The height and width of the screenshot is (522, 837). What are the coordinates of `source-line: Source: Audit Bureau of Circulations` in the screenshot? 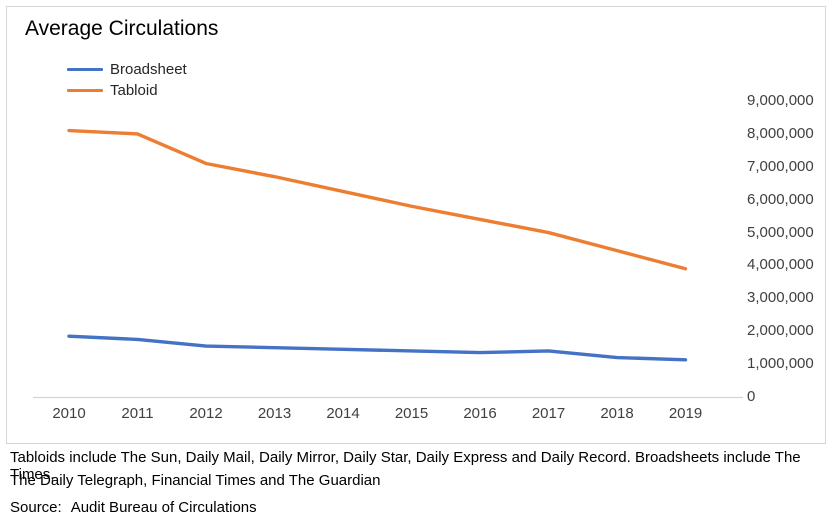 It's located at (133, 507).